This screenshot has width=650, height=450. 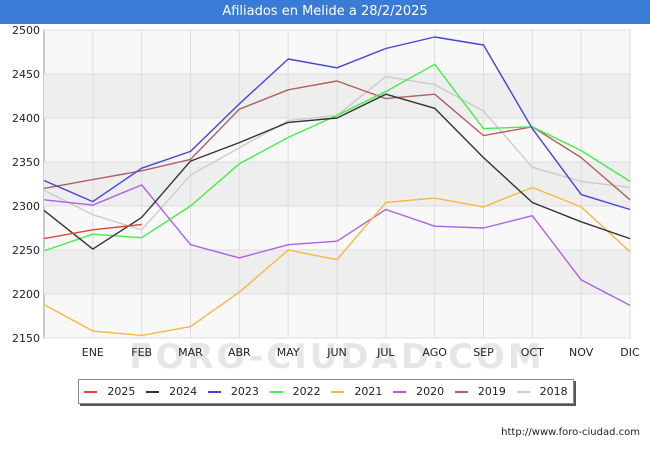 What do you see at coordinates (121, 391) in the screenshot?
I see `legend-label: 2025` at bounding box center [121, 391].